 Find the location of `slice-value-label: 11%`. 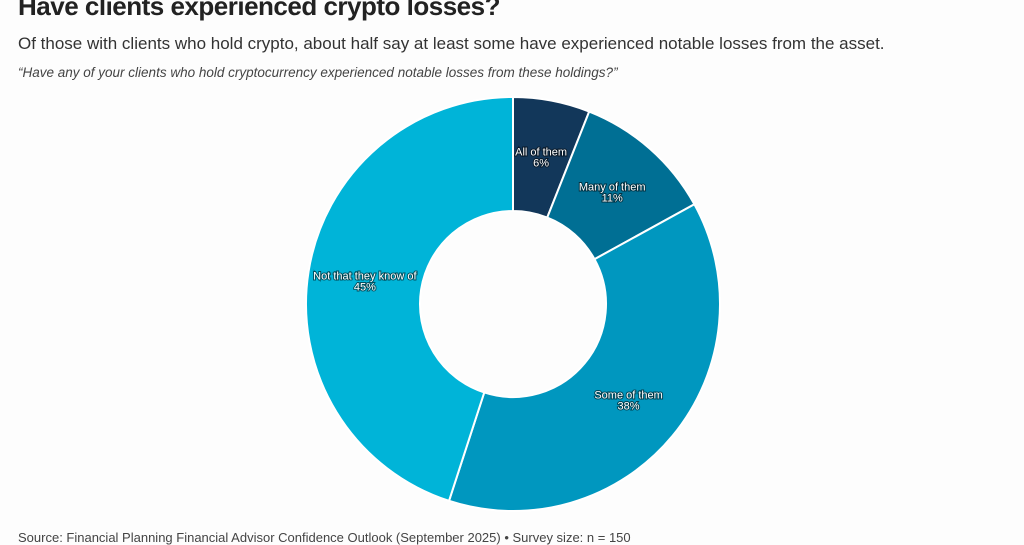

slice-value-label: 11% is located at coordinates (612, 198).